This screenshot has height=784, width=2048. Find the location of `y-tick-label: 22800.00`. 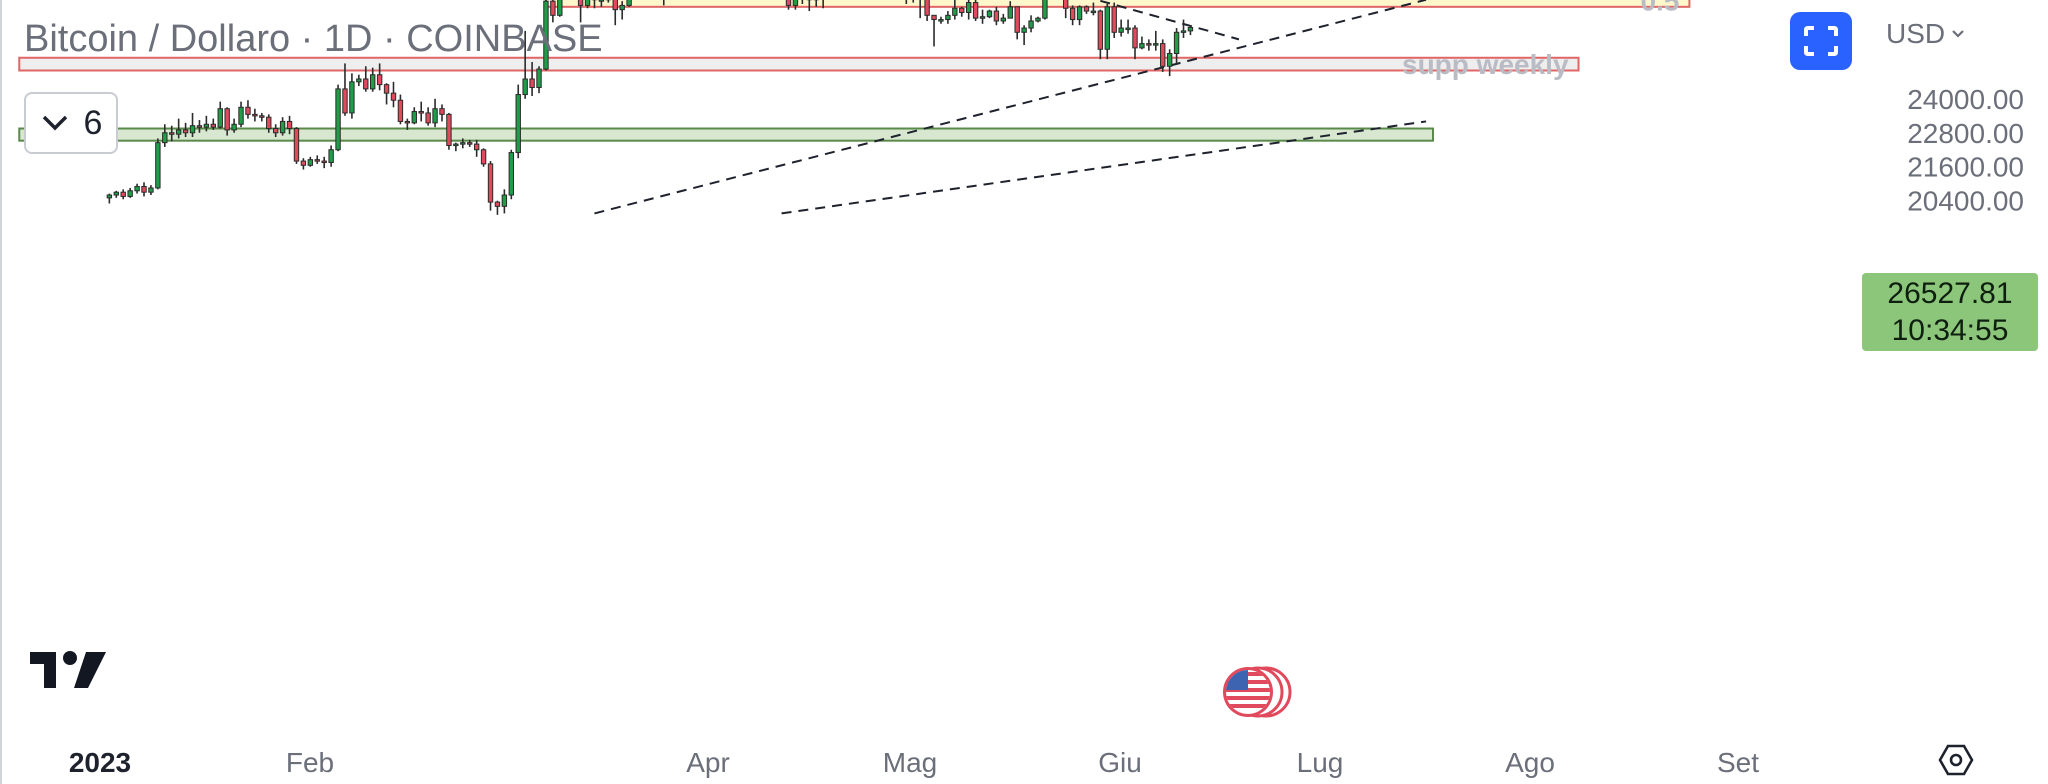

y-tick-label: 22800.00 is located at coordinates (1965, 133).